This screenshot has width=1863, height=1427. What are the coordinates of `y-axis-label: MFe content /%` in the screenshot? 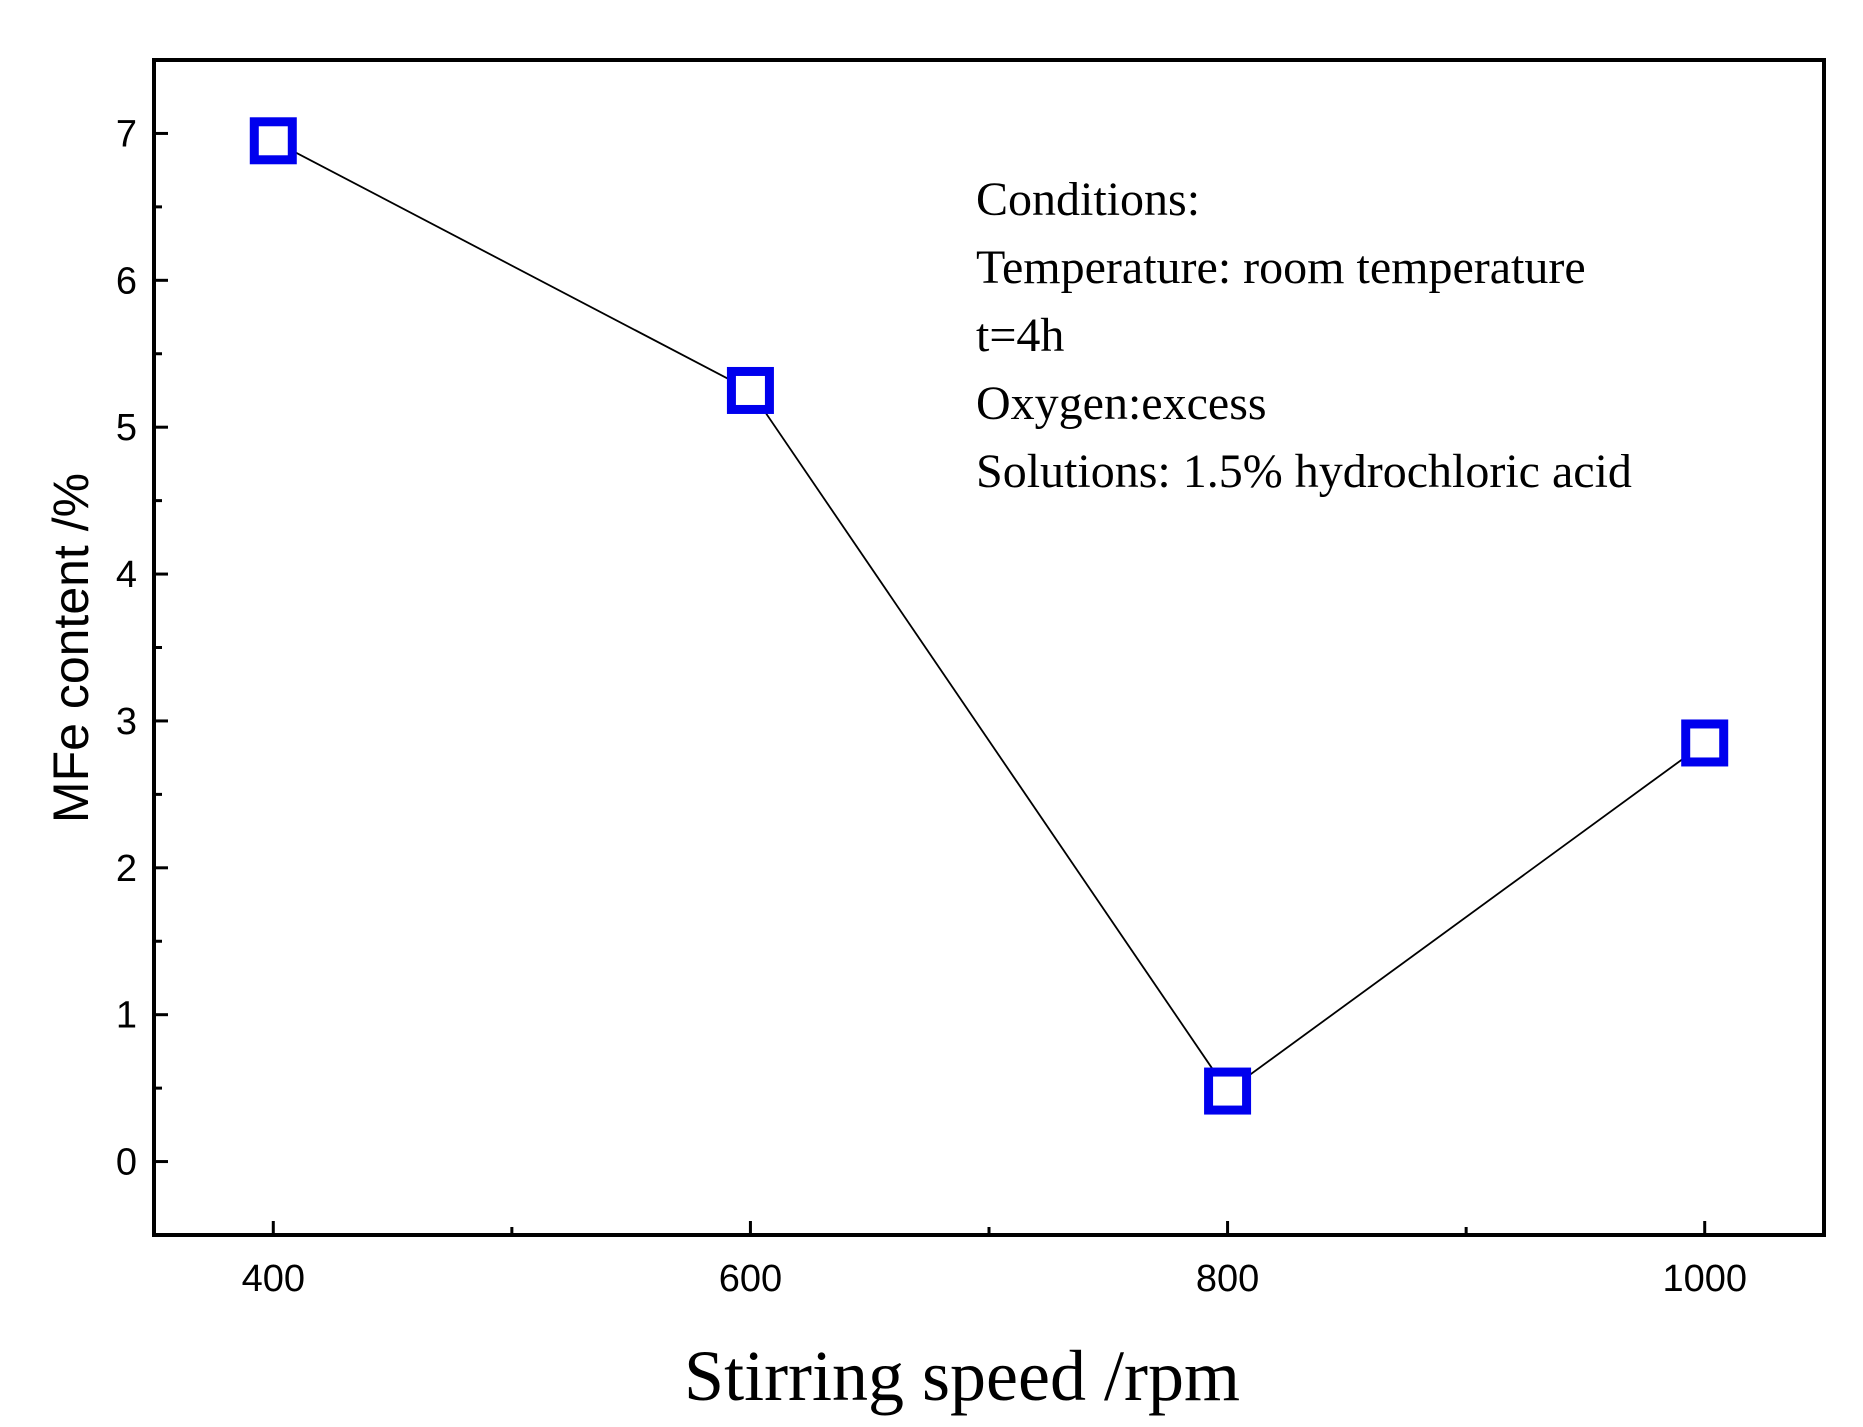 It's located at (71, 648).